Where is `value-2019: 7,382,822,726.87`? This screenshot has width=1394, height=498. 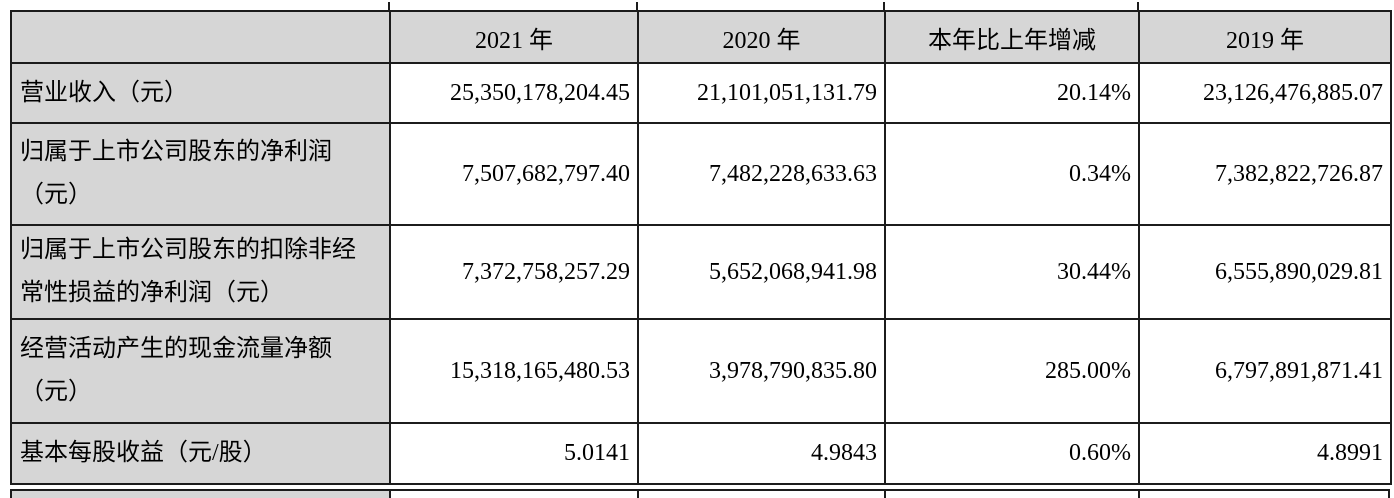
value-2019: 7,382,822,726.87 is located at coordinates (1265, 174).